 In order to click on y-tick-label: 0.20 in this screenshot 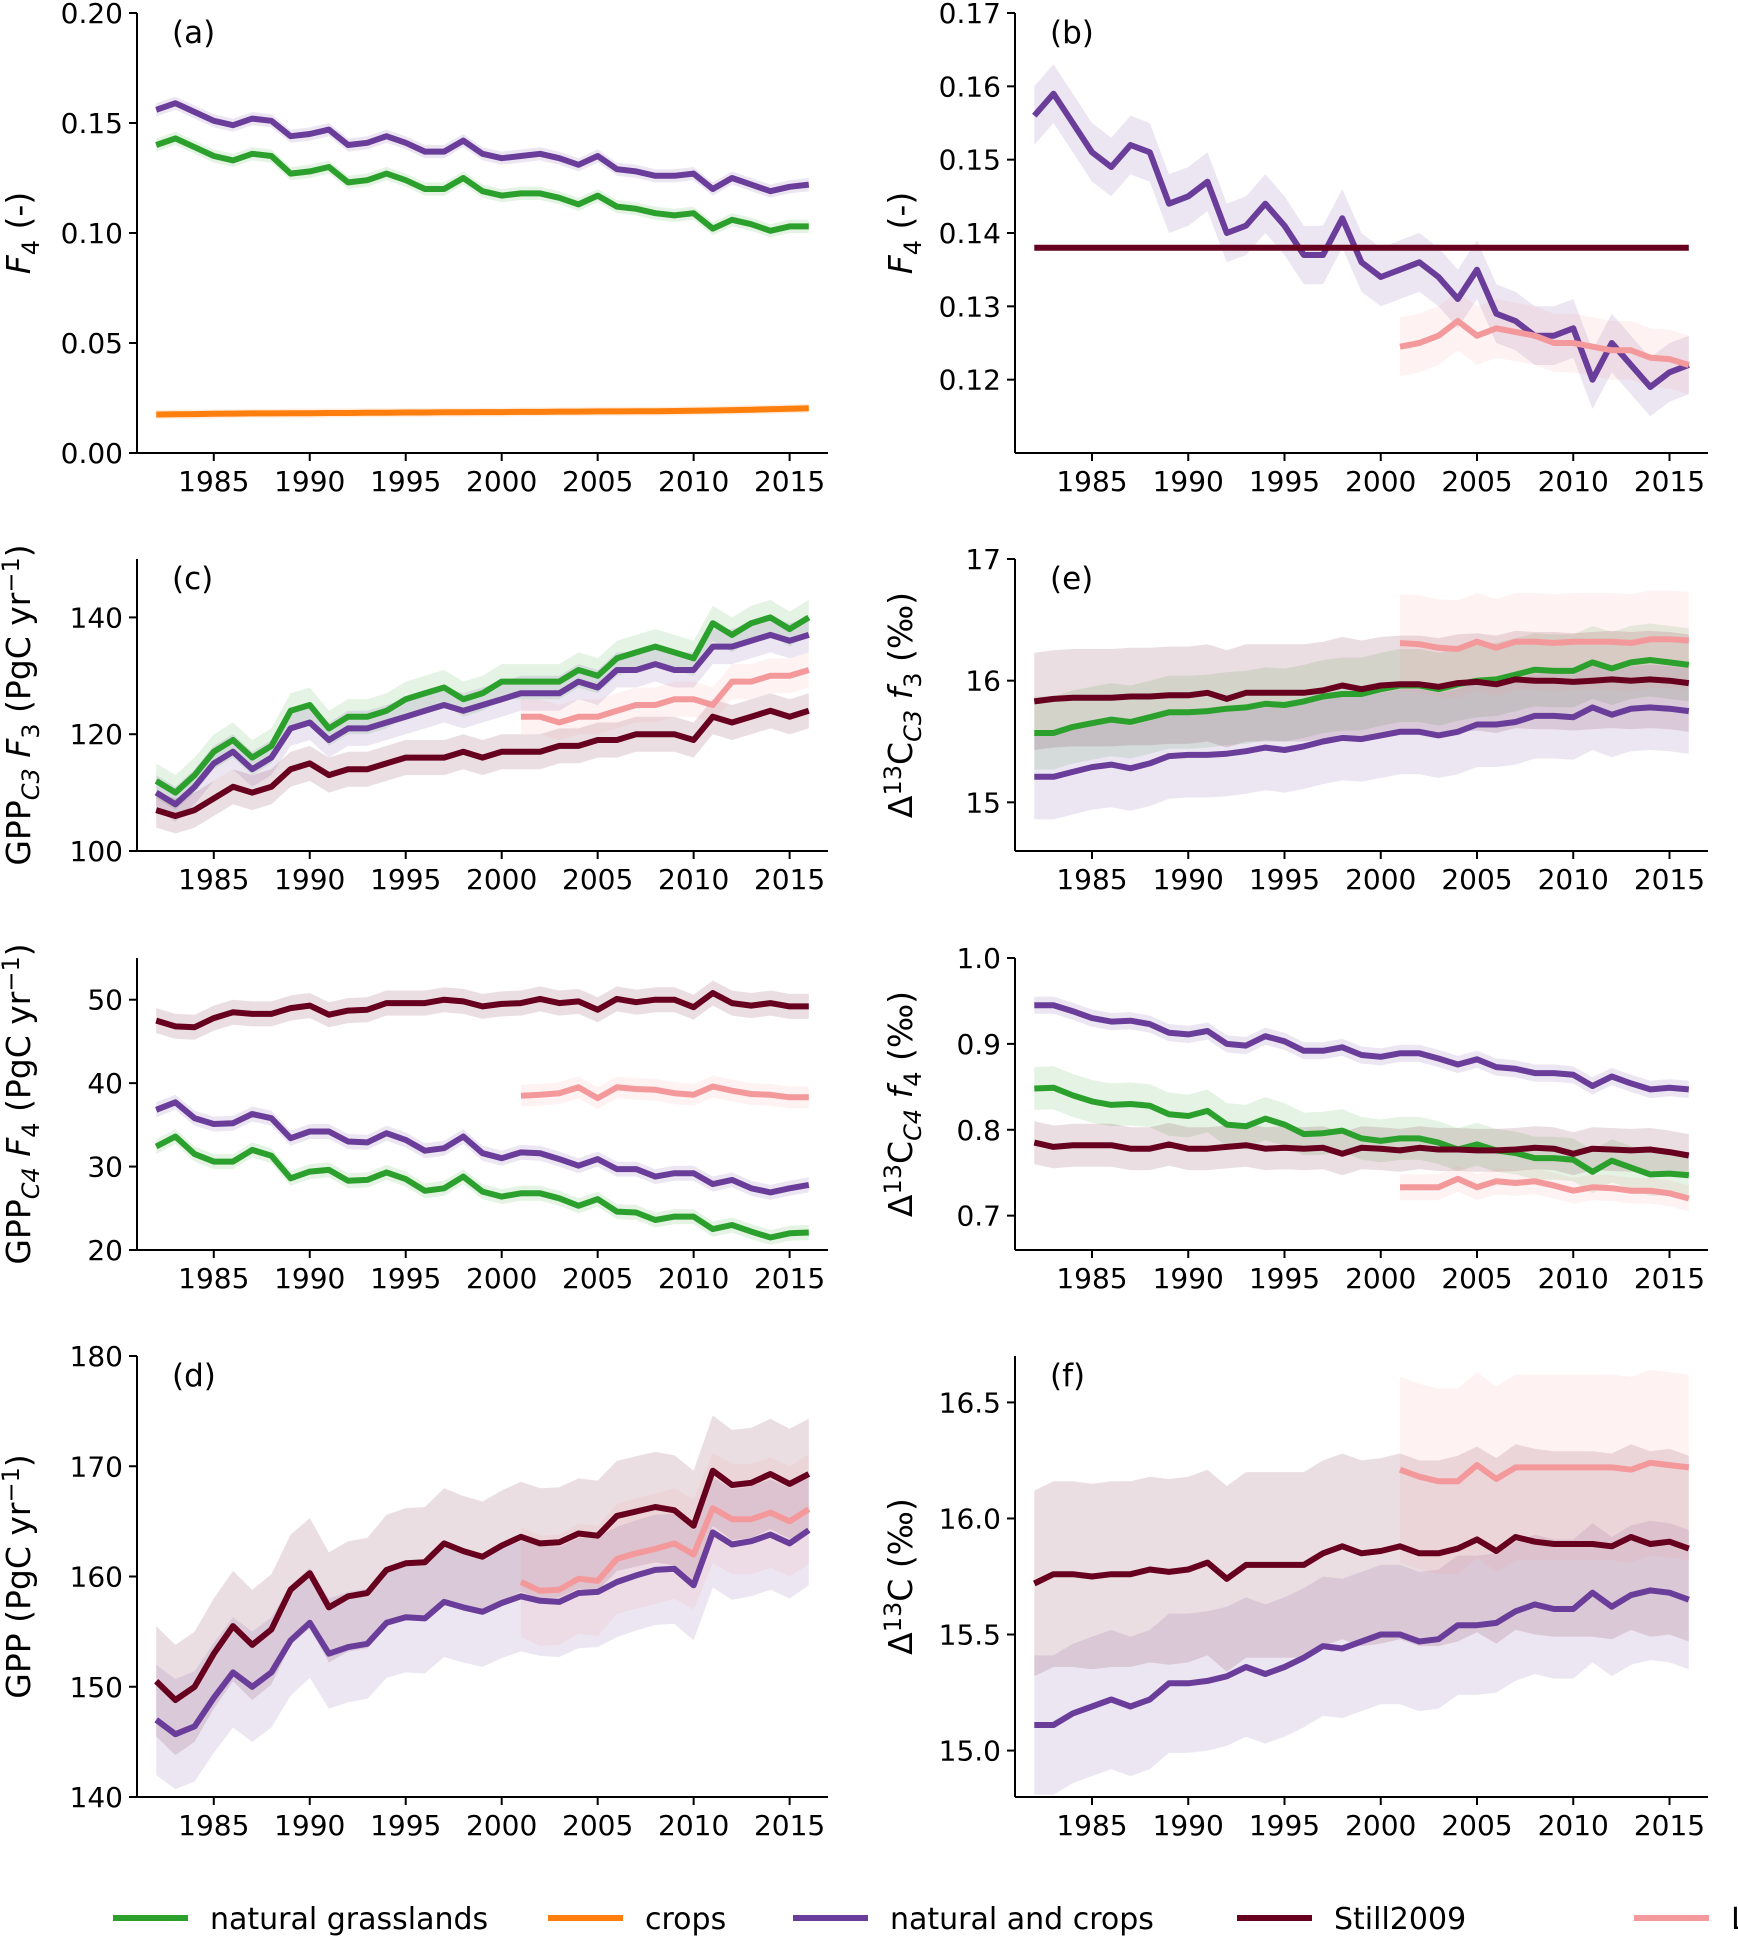, I will do `click(92, 15)`.